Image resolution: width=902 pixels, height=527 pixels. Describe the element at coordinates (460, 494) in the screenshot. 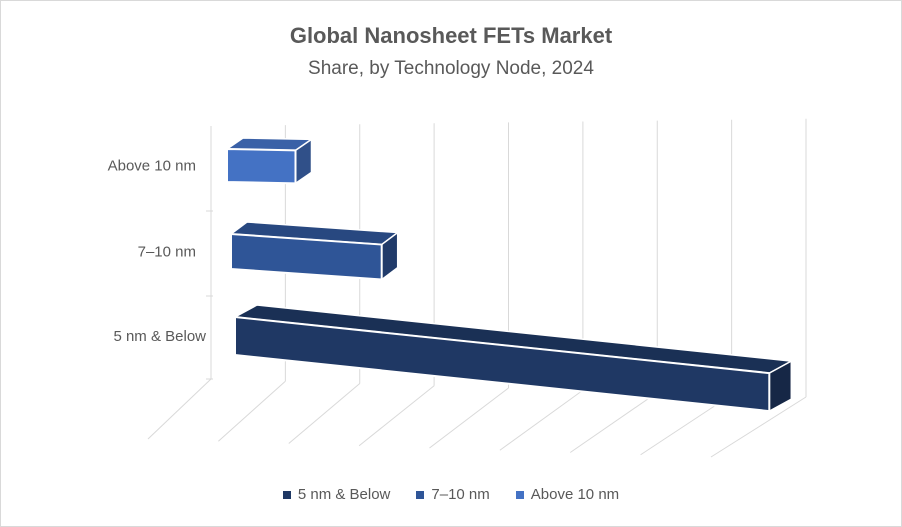

I see `legend-label: 7–10 nm` at that location.